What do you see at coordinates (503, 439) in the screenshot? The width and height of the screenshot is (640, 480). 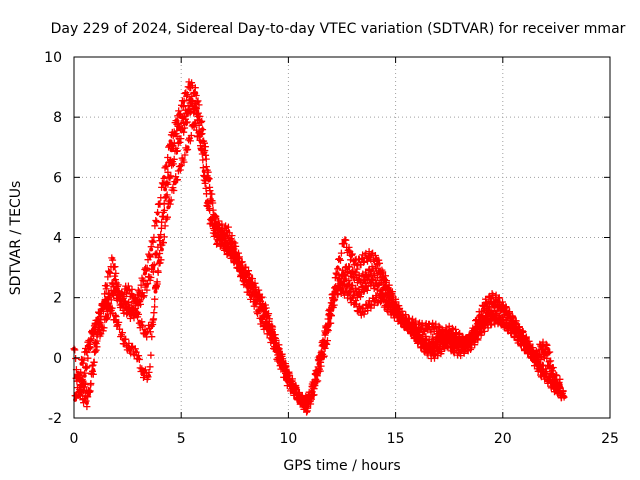 I see `x-tick-label: 20` at bounding box center [503, 439].